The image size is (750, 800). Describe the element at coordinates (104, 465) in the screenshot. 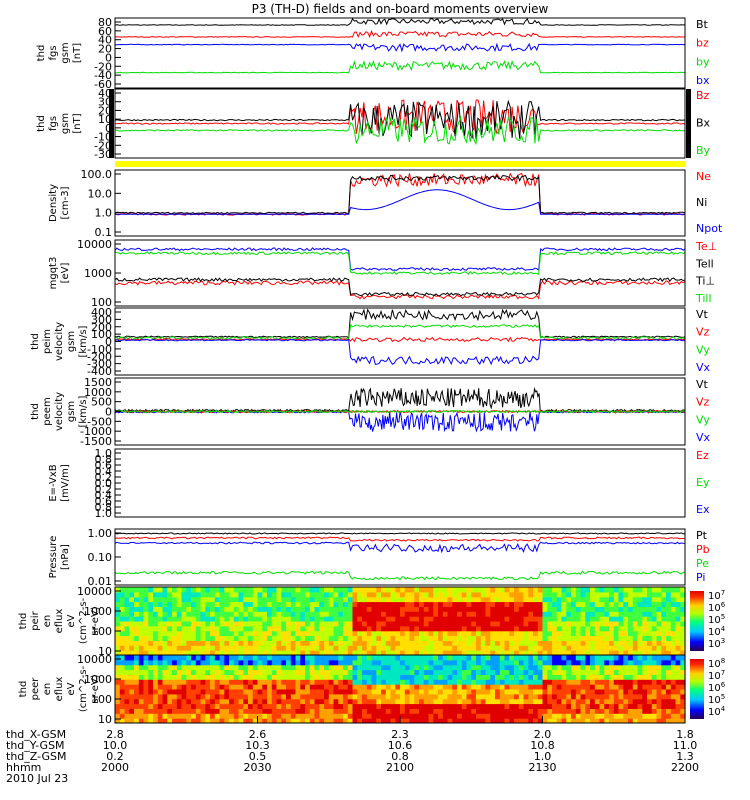

I see `y-tick-label: 0.6` at that location.